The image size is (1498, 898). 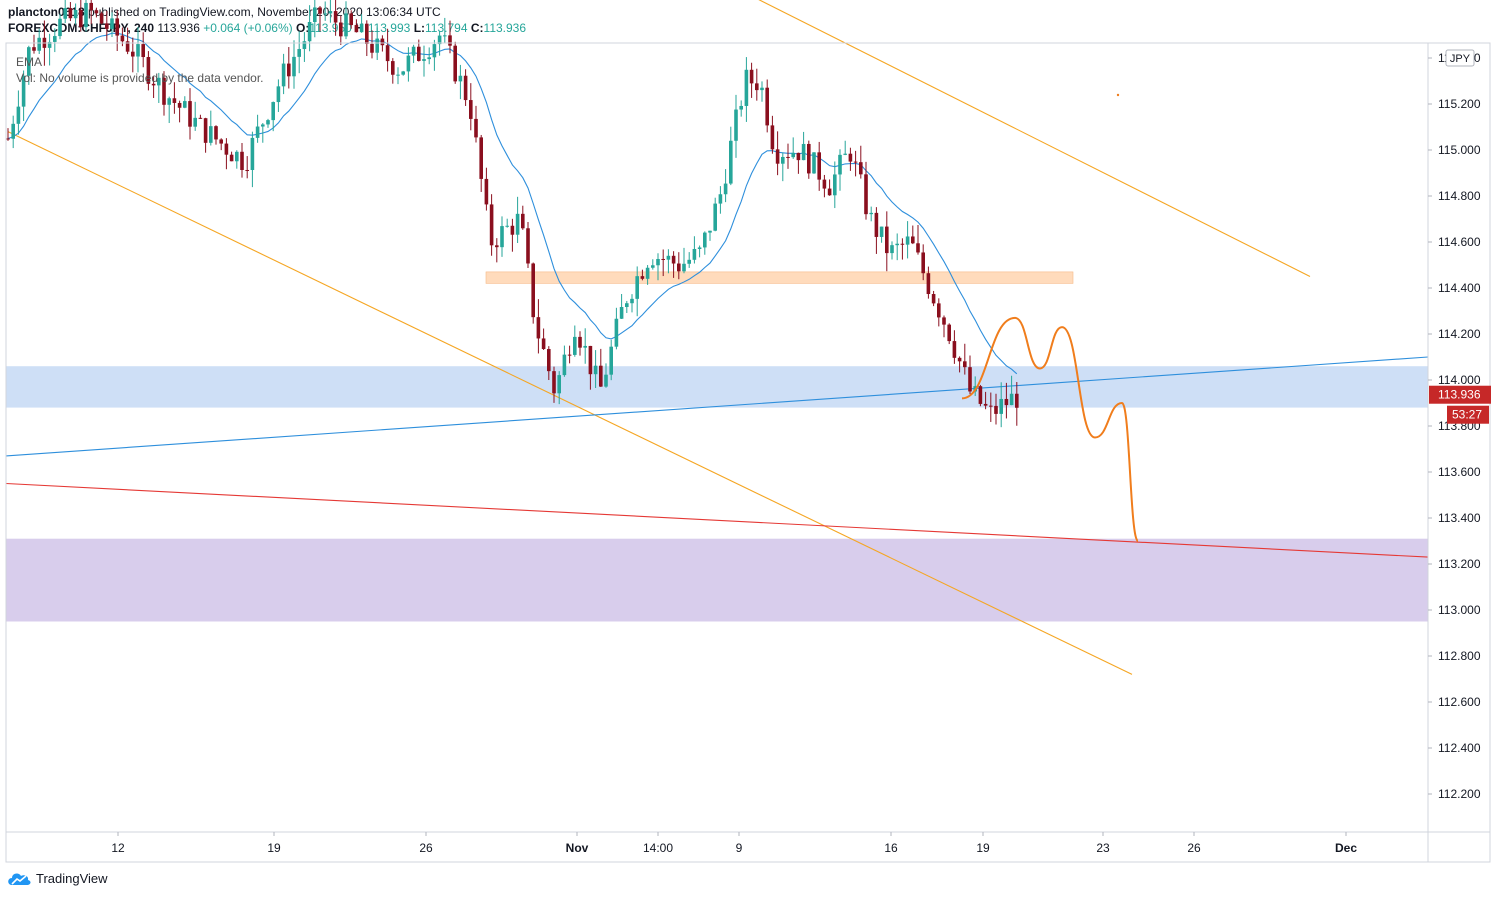 I want to click on y-tick-label: 113.000, so click(x=1459, y=610).